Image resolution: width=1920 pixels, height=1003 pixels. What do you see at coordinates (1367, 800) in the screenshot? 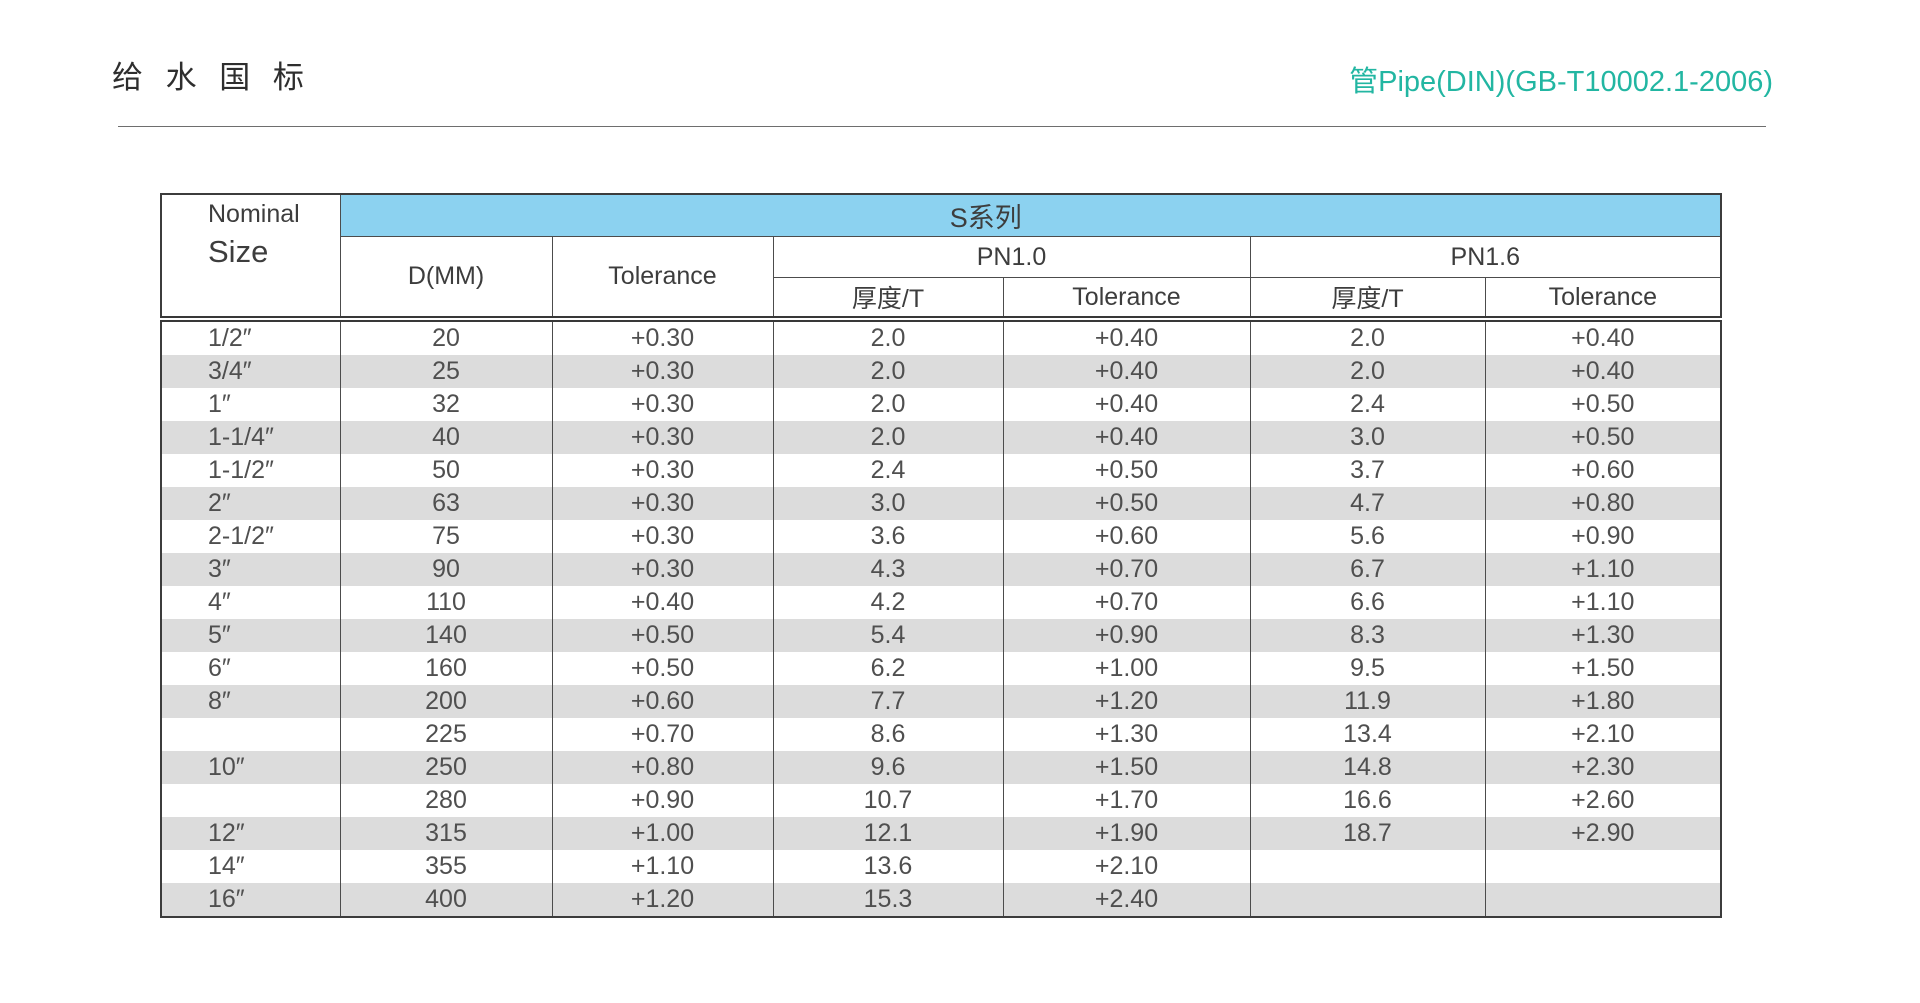
I see `cell-pn16-thickness: 16.6` at bounding box center [1367, 800].